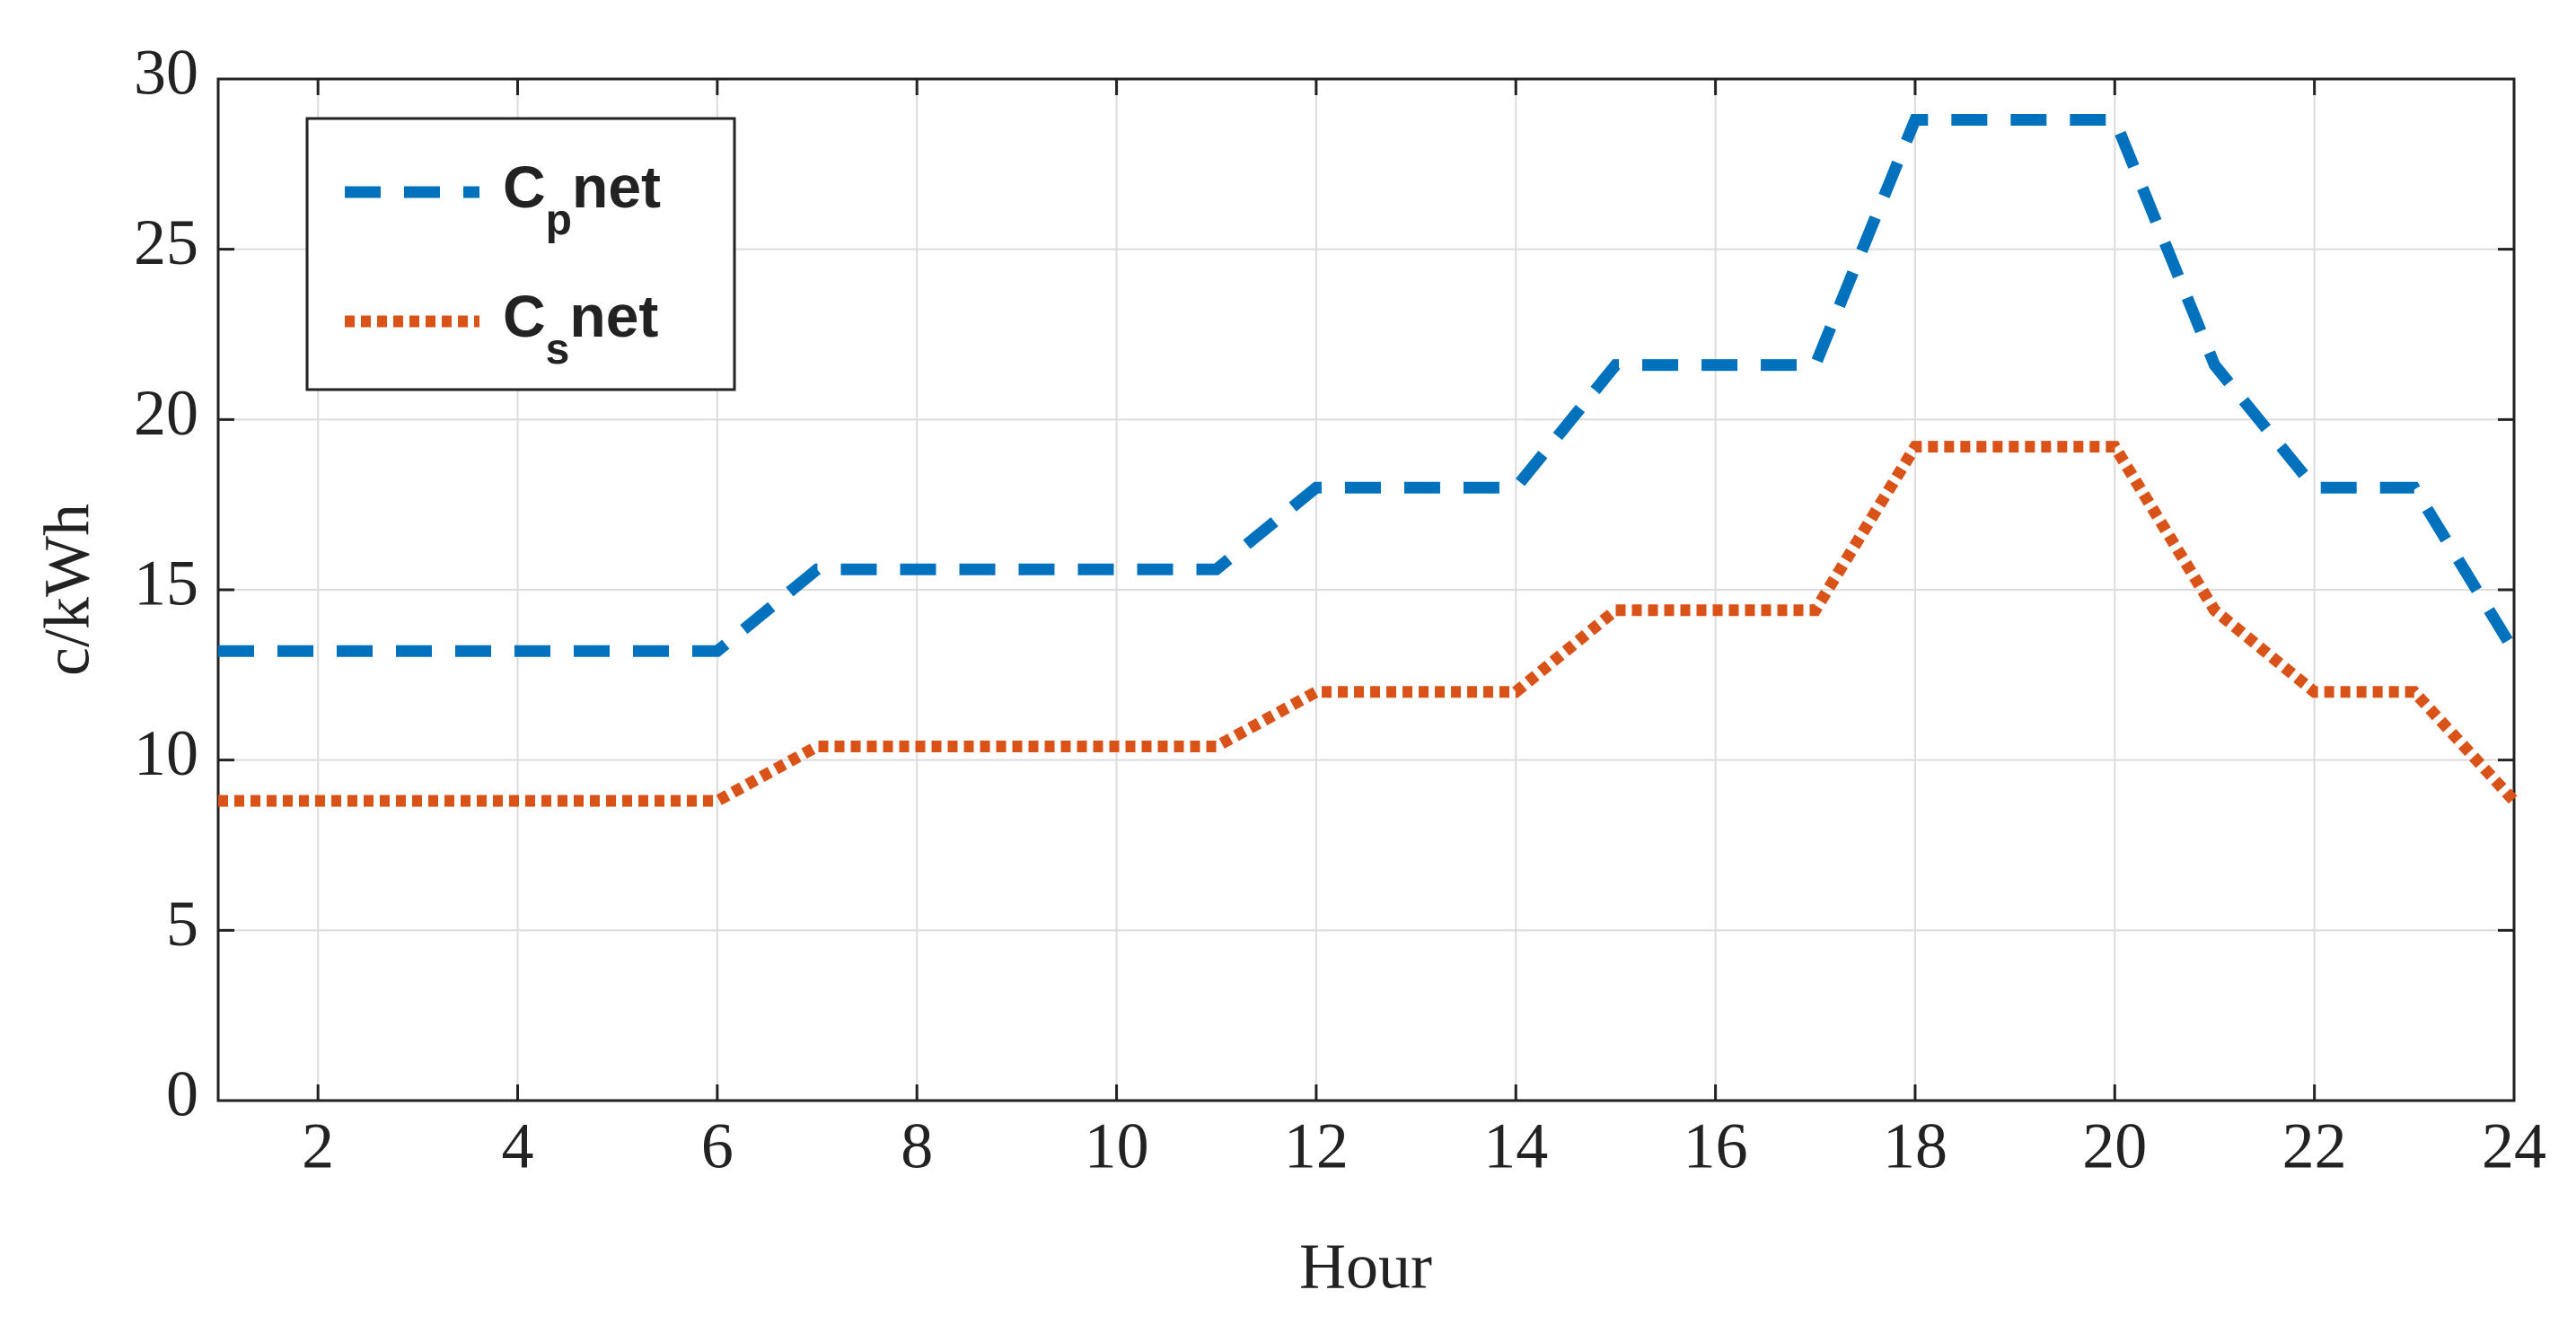  I want to click on y-tick-label: 0, so click(182, 1094).